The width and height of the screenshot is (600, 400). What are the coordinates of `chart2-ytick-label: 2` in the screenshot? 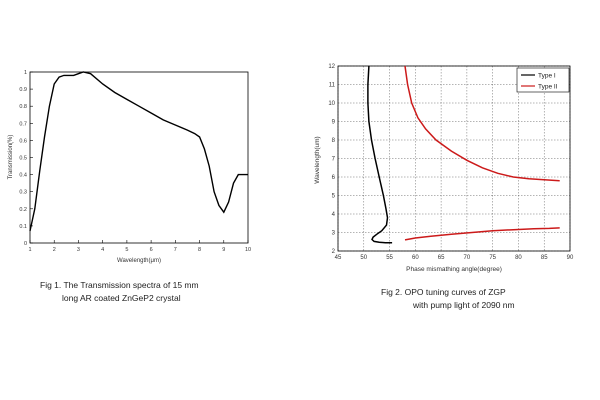 It's located at (334, 252).